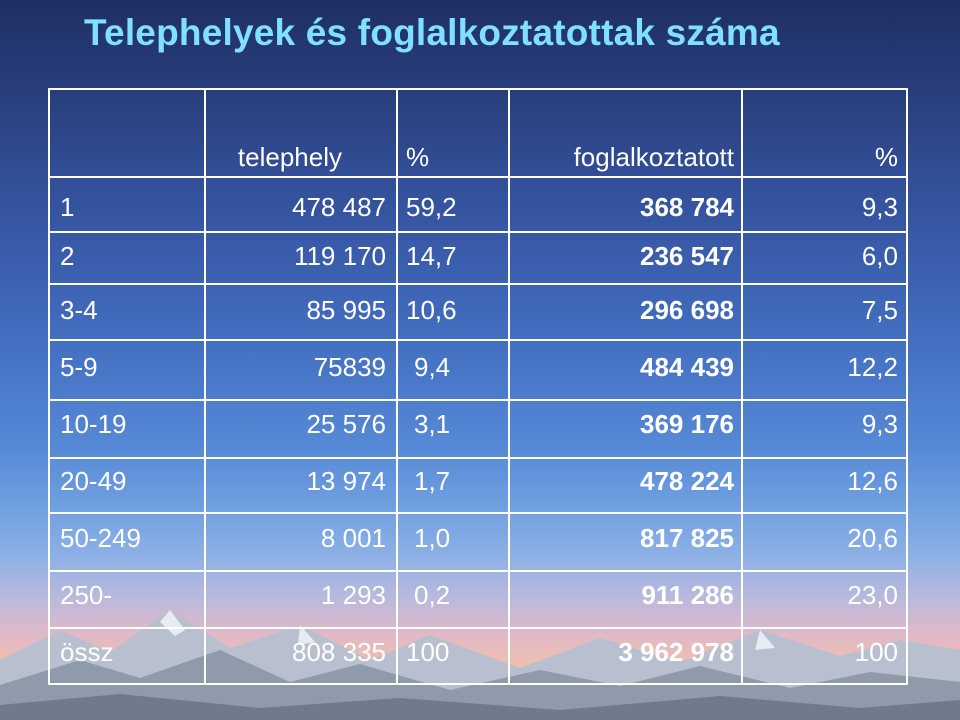 This screenshot has width=960, height=720. I want to click on row-foglalkoztatott-percent: 12,2, so click(872, 367).